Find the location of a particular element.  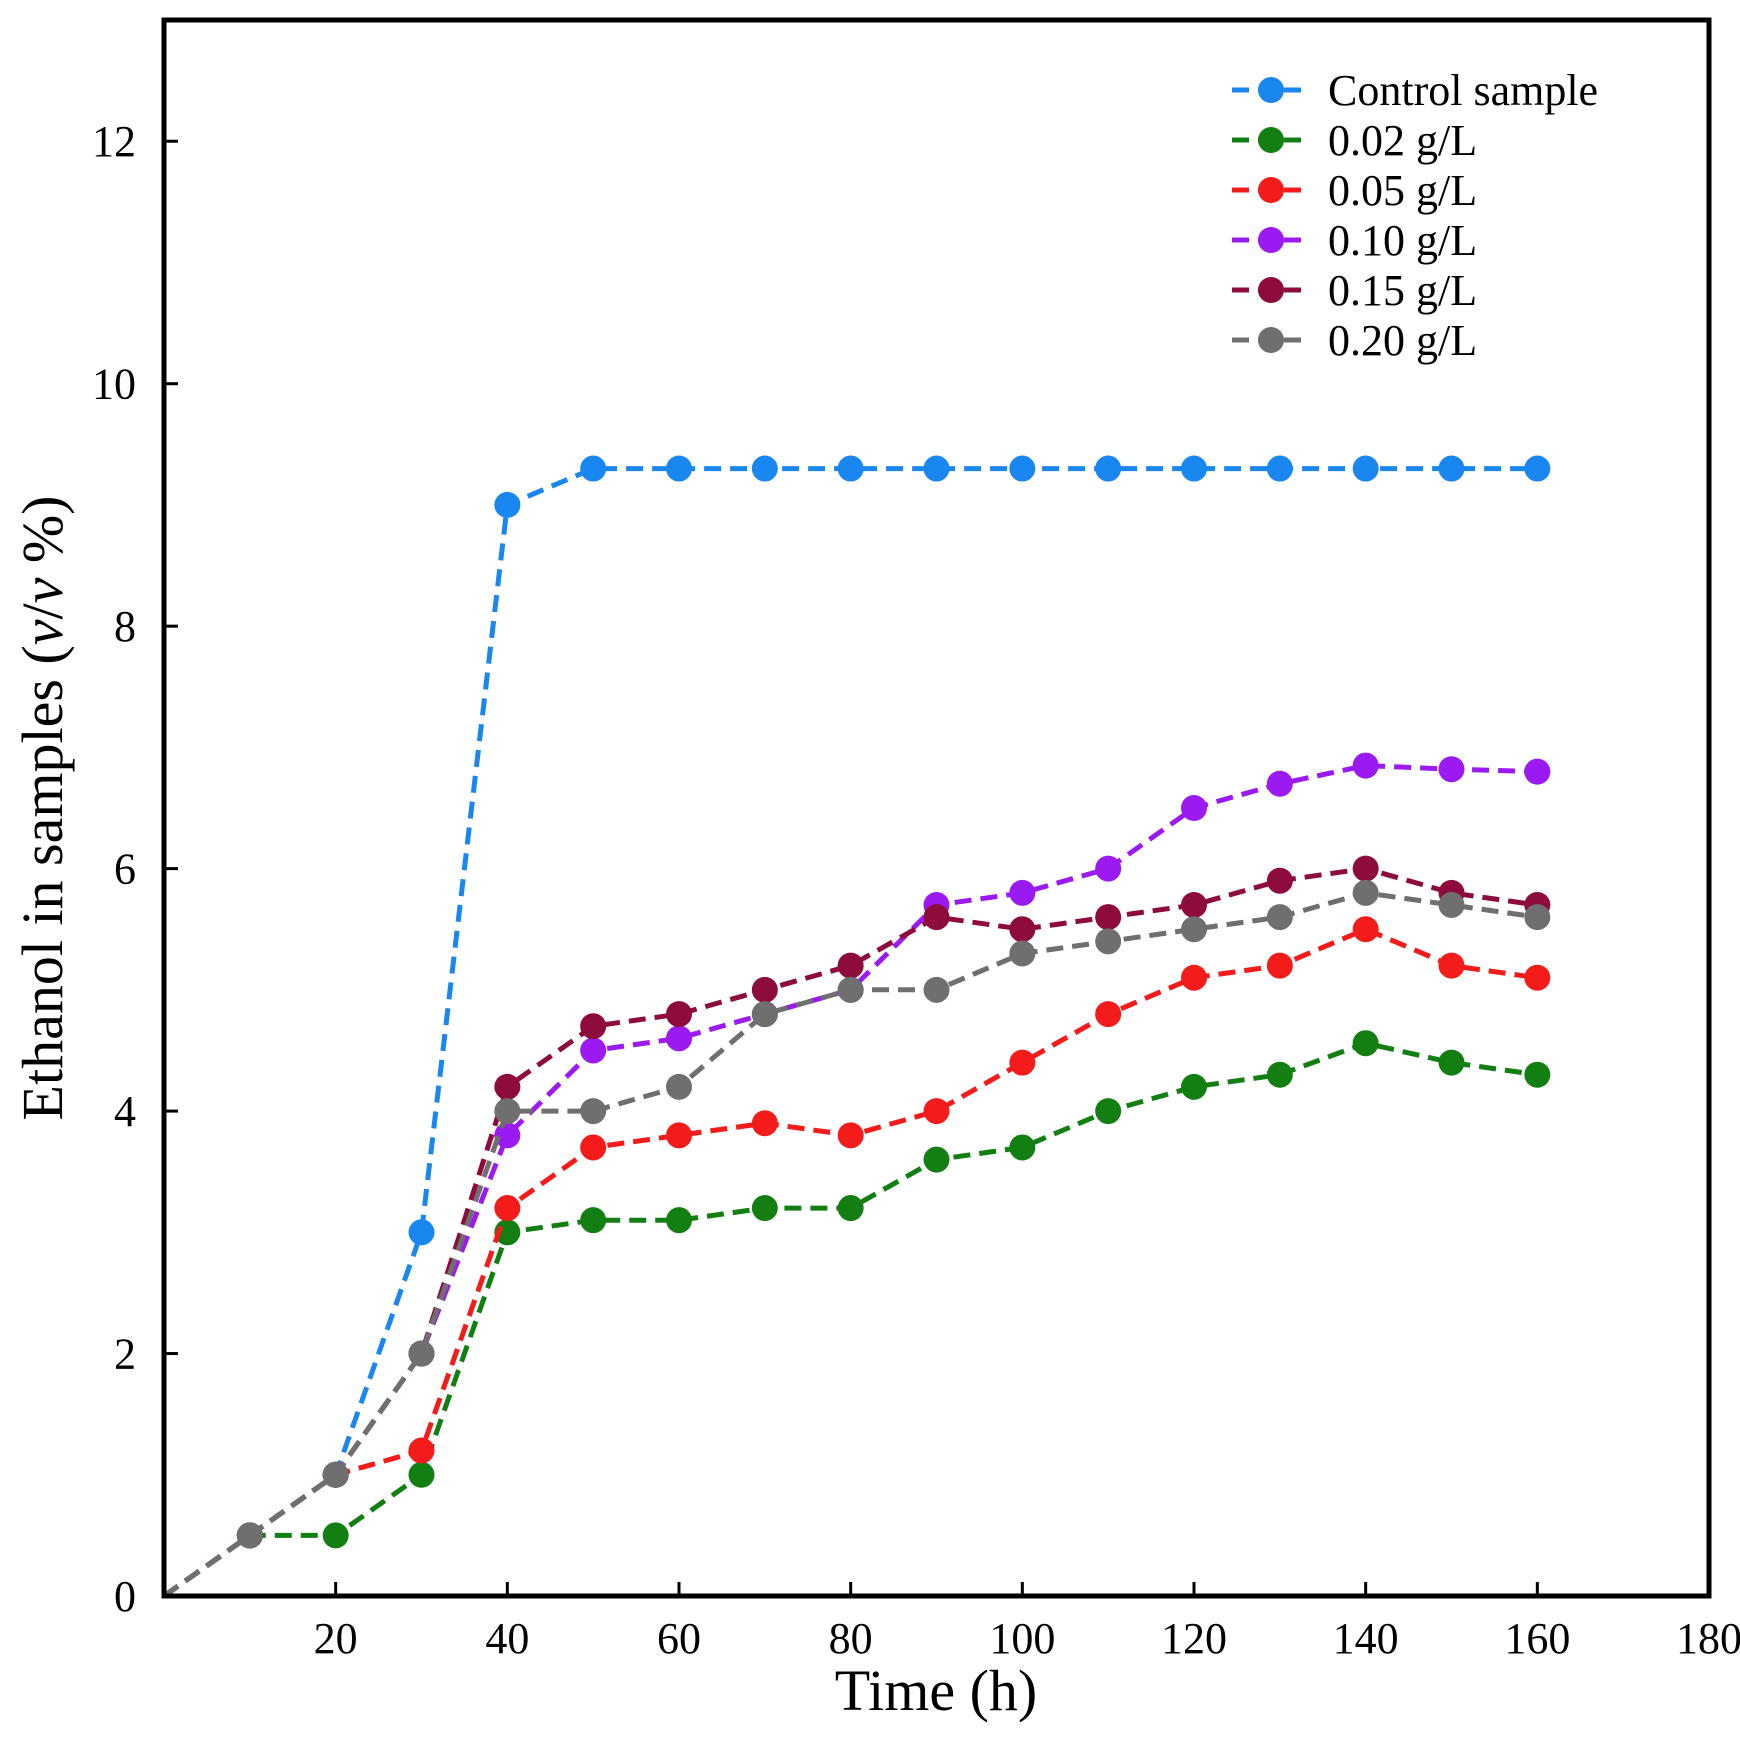

y-tick-label: 10 is located at coordinates (114, 384).